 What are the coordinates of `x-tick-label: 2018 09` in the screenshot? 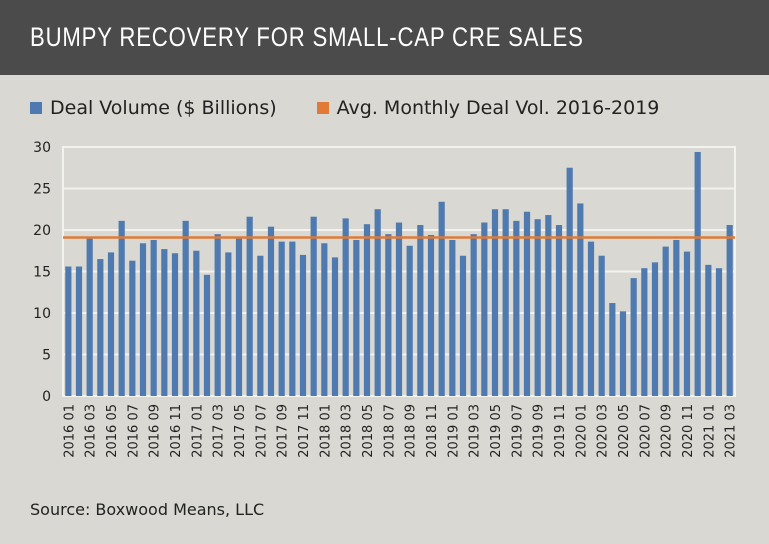 It's located at (411, 431).